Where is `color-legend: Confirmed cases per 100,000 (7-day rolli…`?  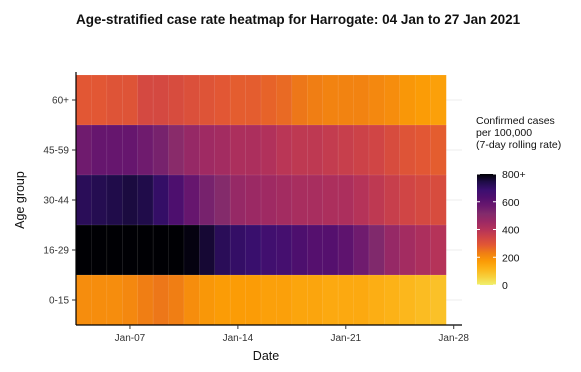
color-legend: Confirmed cases per 100,000 (7-day rolli… is located at coordinates (518, 203).